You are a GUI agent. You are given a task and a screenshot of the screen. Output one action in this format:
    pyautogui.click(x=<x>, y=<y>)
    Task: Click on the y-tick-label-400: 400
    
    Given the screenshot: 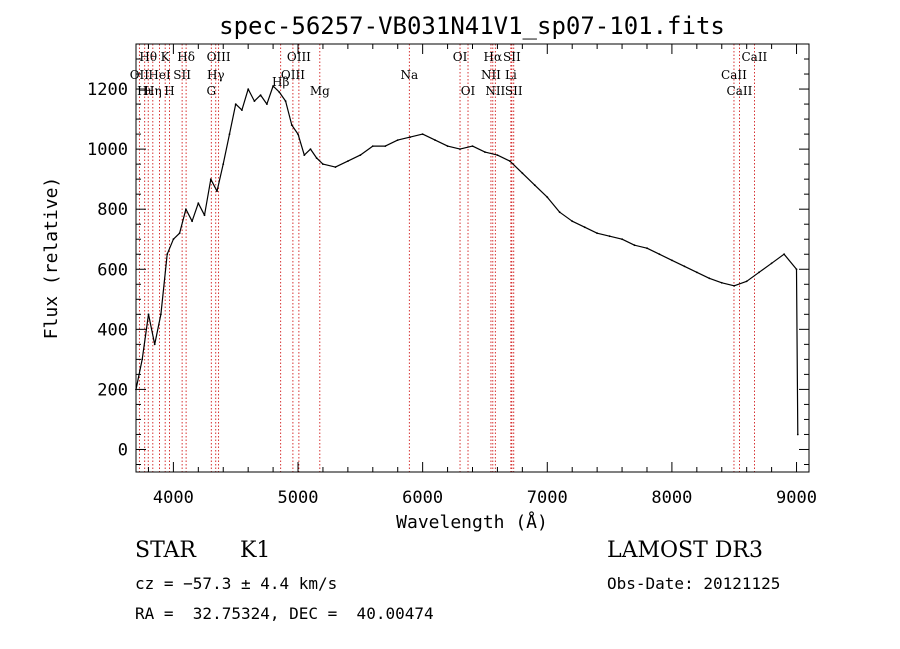 What is the action you would take?
    pyautogui.click(x=112, y=330)
    